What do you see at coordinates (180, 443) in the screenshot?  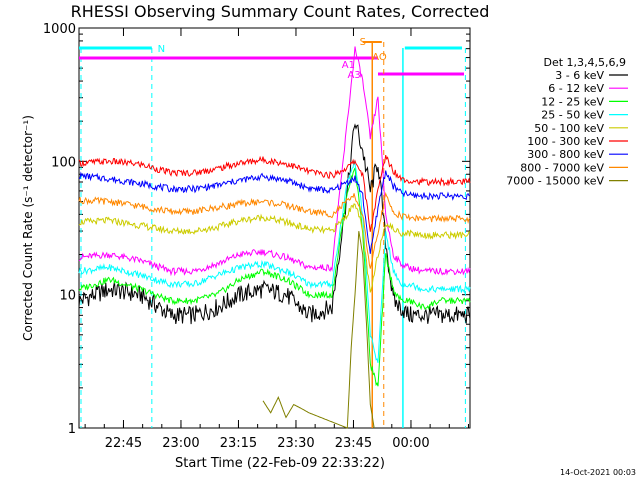 I see `x-tick-label: 23:00` at bounding box center [180, 443].